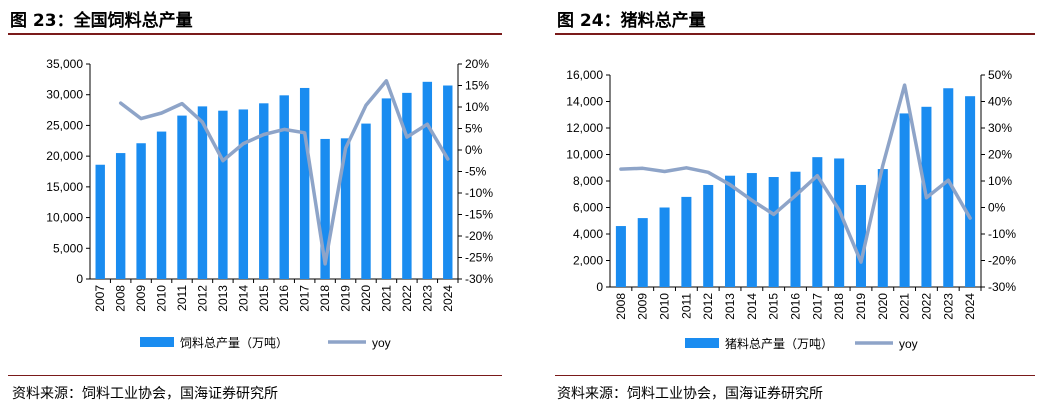 The image size is (1041, 408). I want to click on y-tick-label: 15,000, so click(64, 187).